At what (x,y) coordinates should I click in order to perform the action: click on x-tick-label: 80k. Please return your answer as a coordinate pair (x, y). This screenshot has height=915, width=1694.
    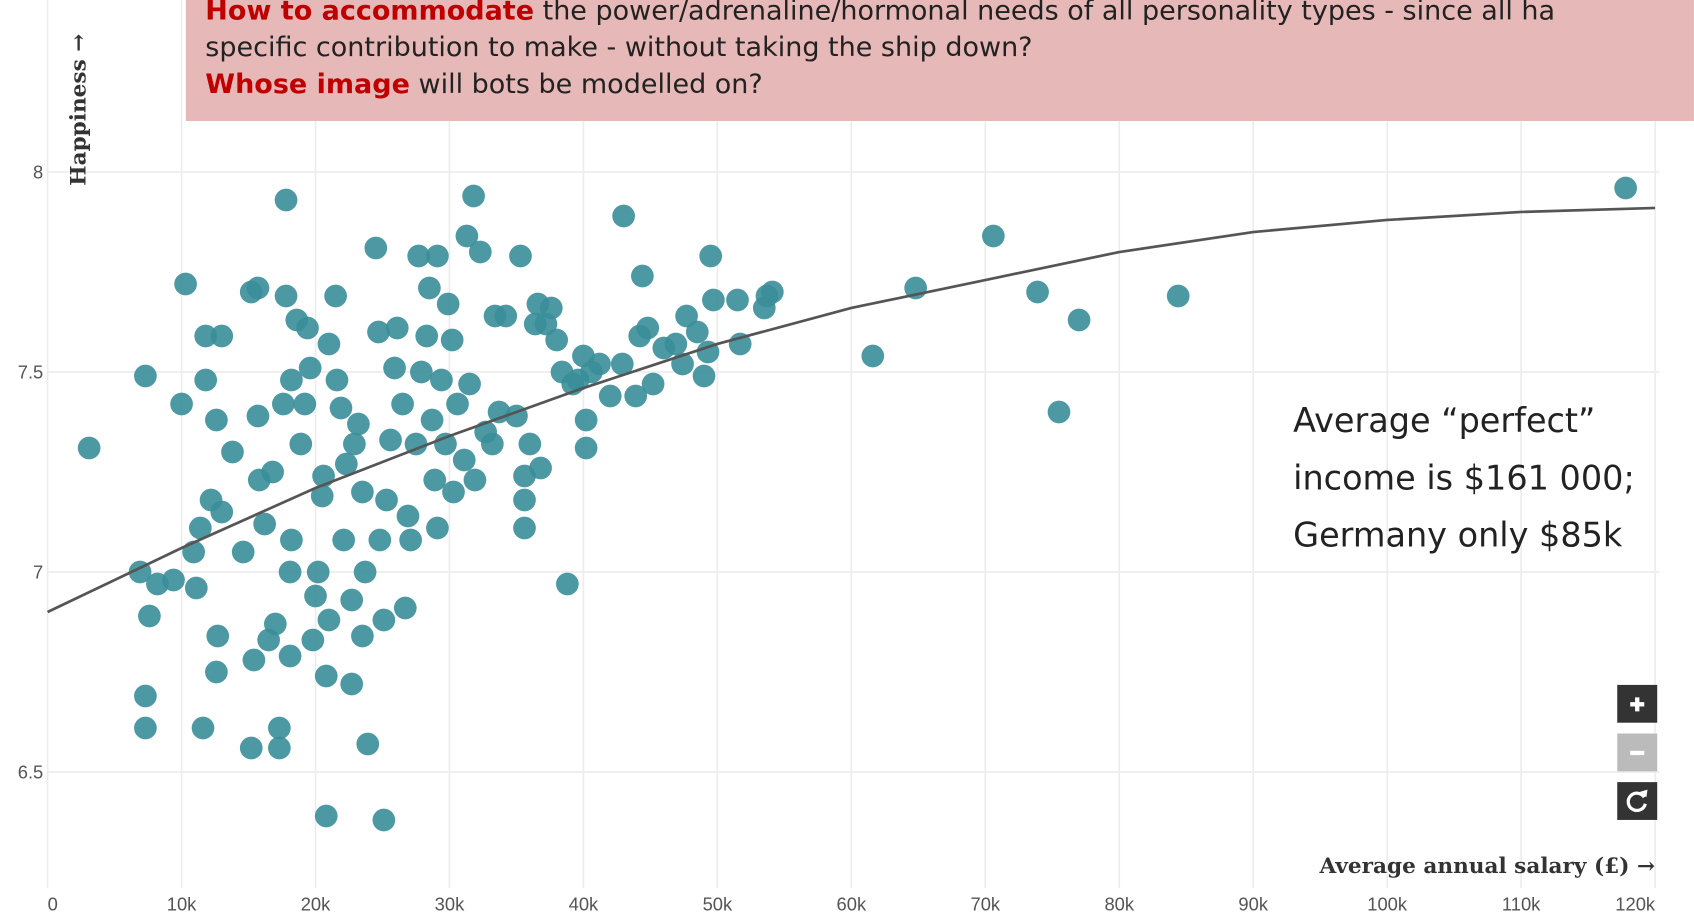
    Looking at the image, I should click on (1119, 904).